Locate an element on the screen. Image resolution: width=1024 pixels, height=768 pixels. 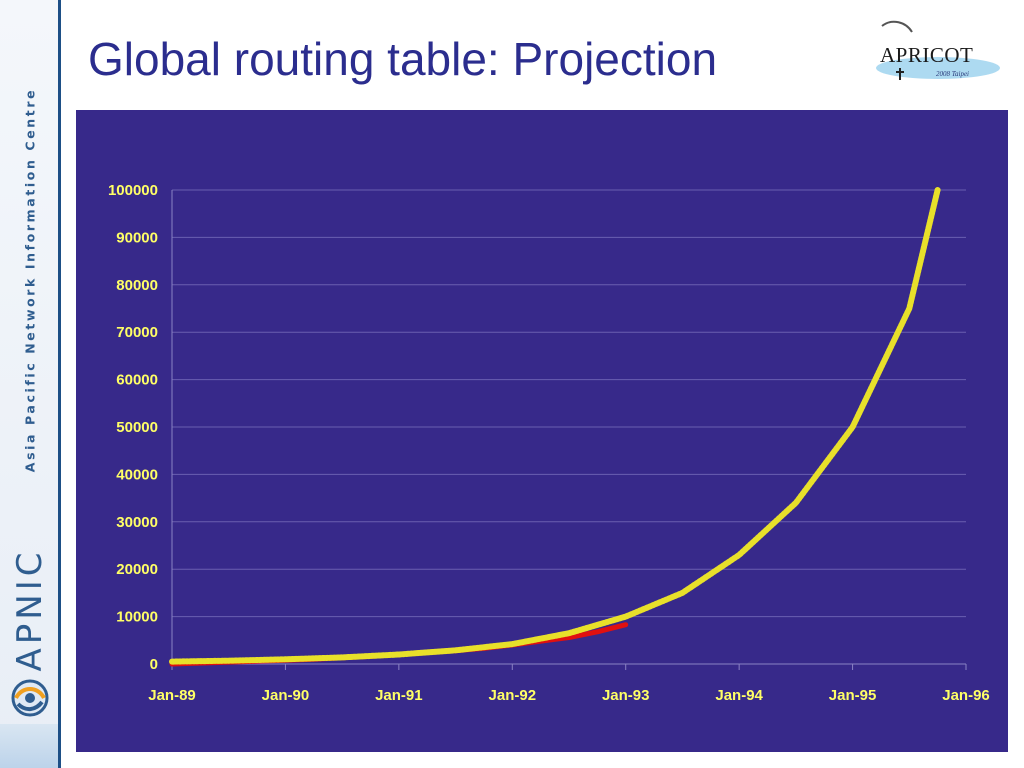
x-tick-label: Jan-92 is located at coordinates (513, 695).